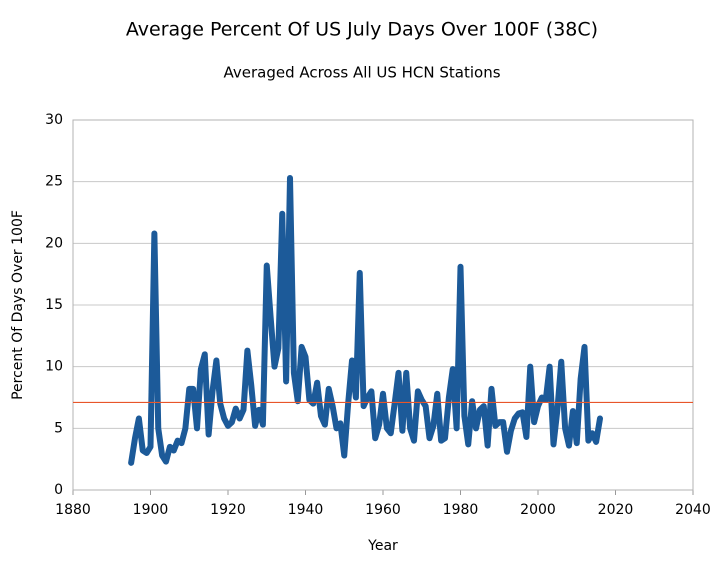 This screenshot has height=568, width=728. Describe the element at coordinates (616, 510) in the screenshot. I see `x-tick-label: 2020` at that location.